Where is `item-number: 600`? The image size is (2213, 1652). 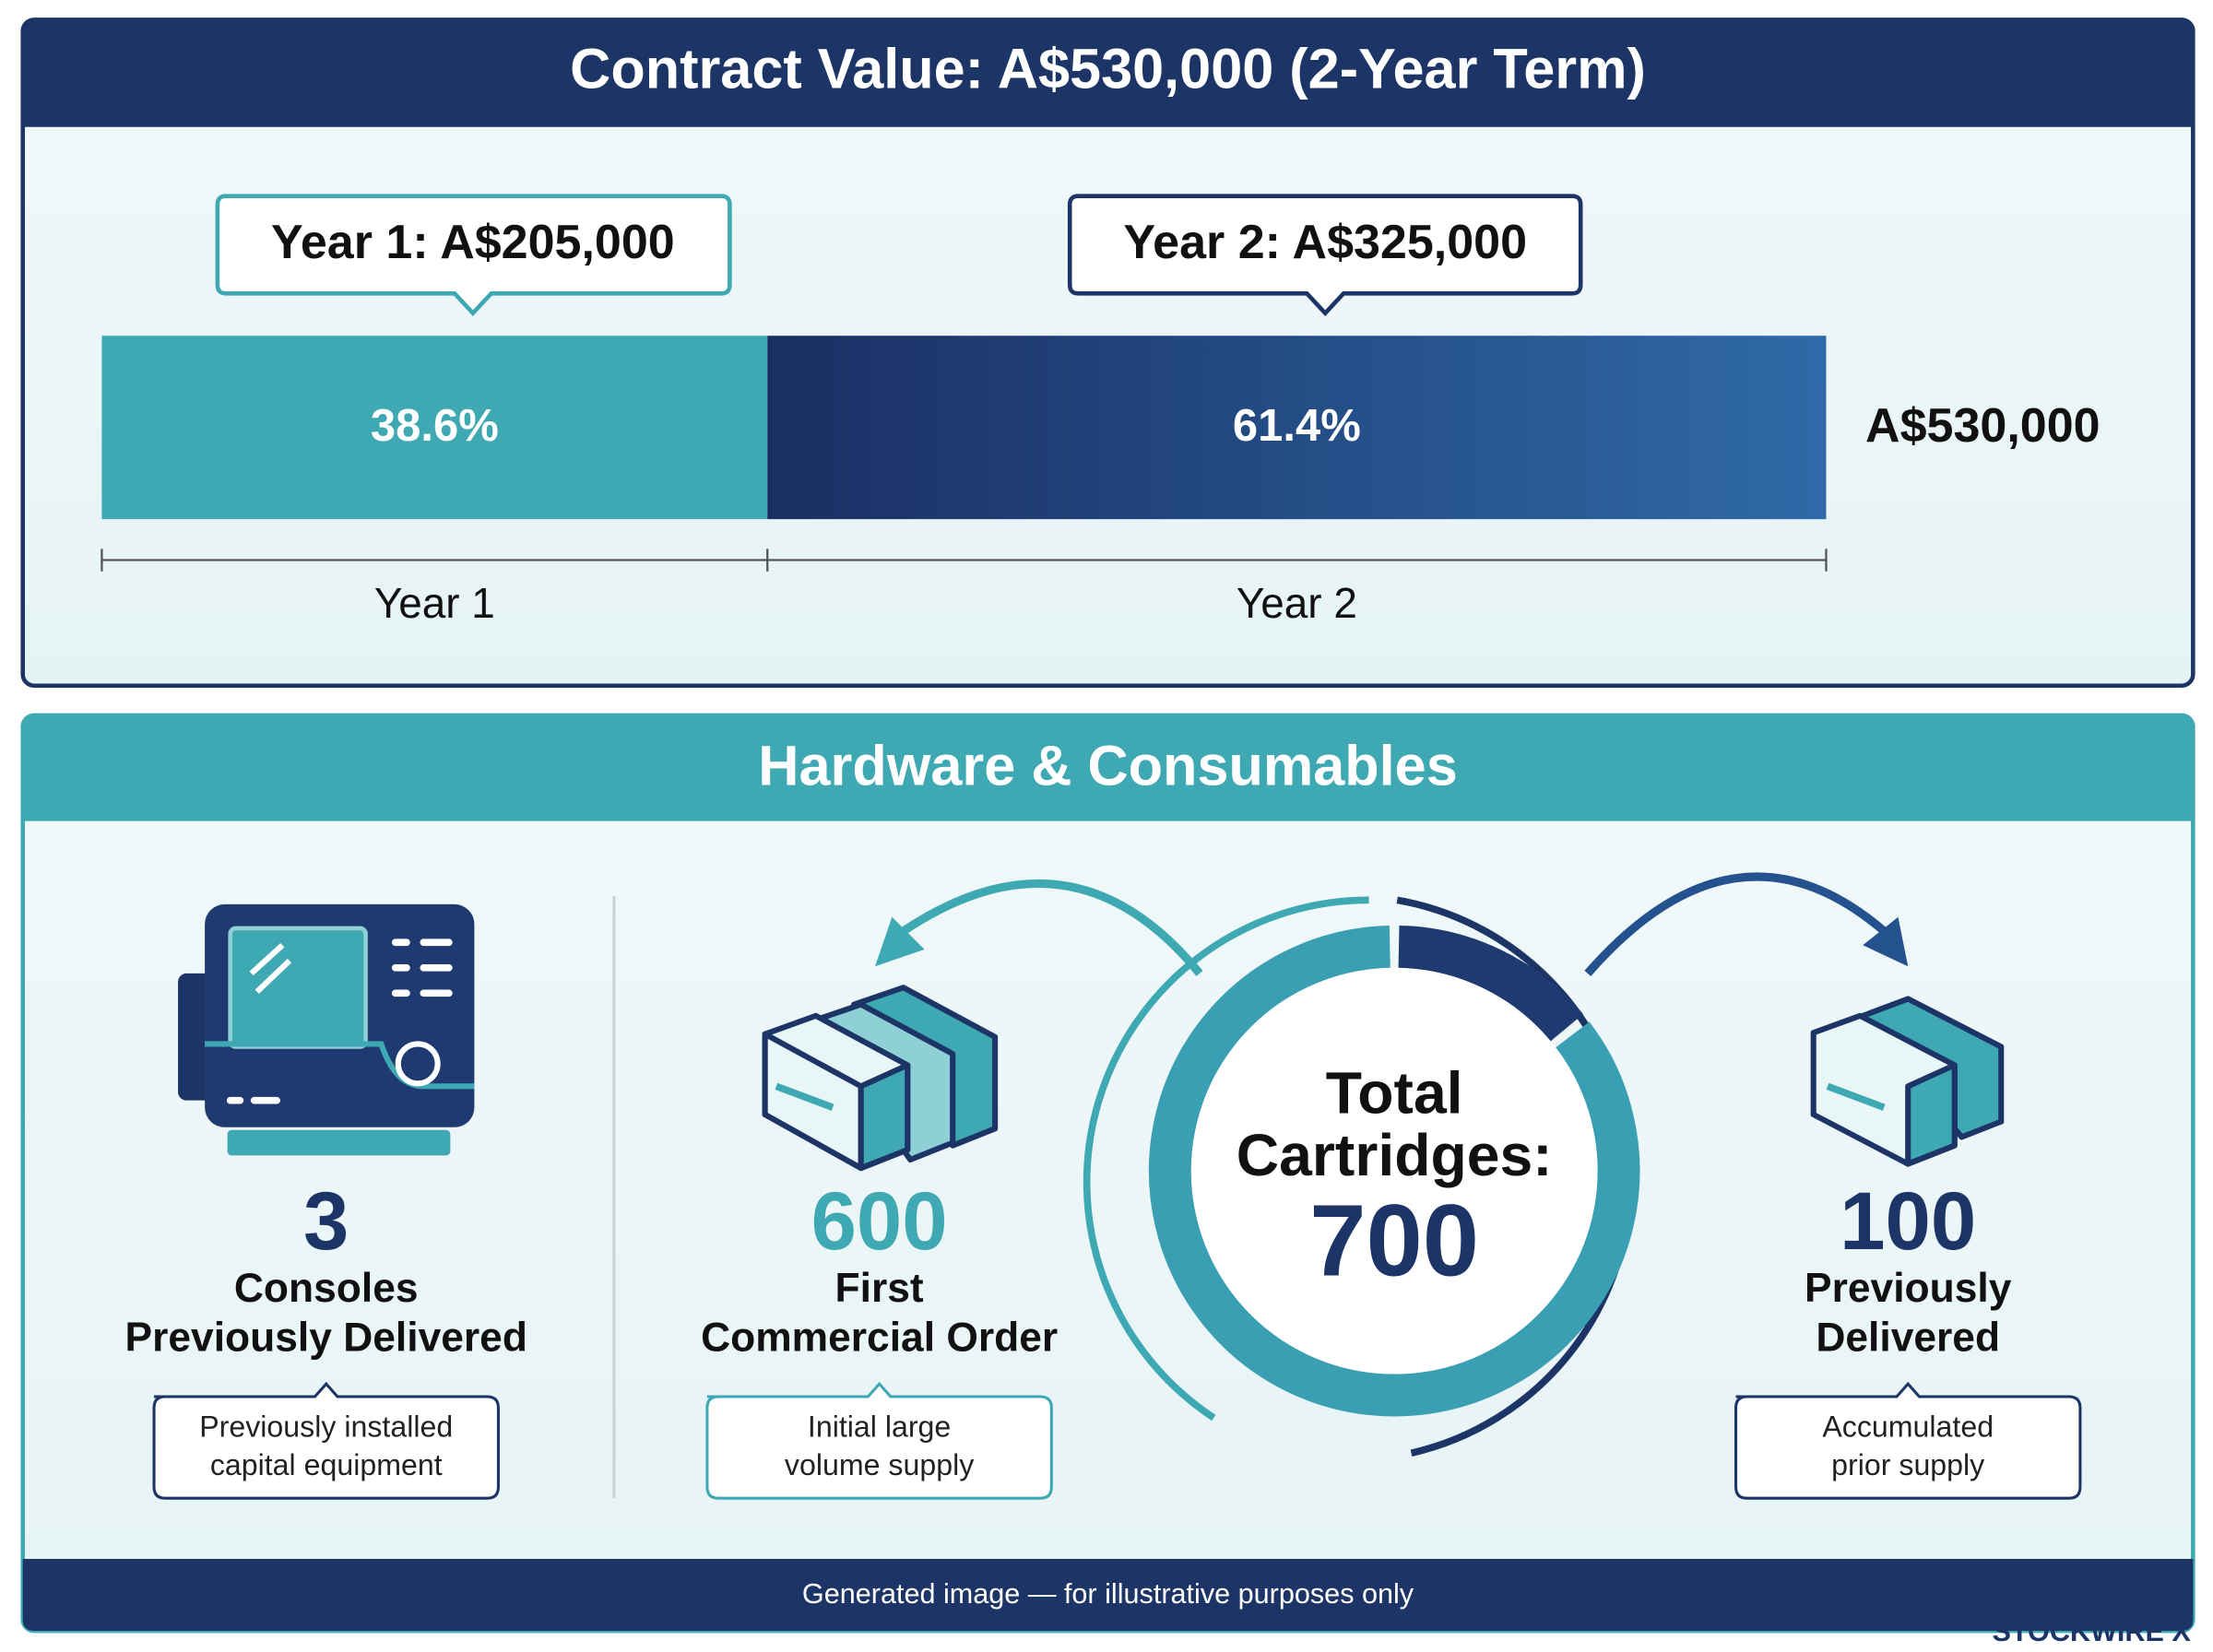
item-number: 600 is located at coordinates (879, 1221).